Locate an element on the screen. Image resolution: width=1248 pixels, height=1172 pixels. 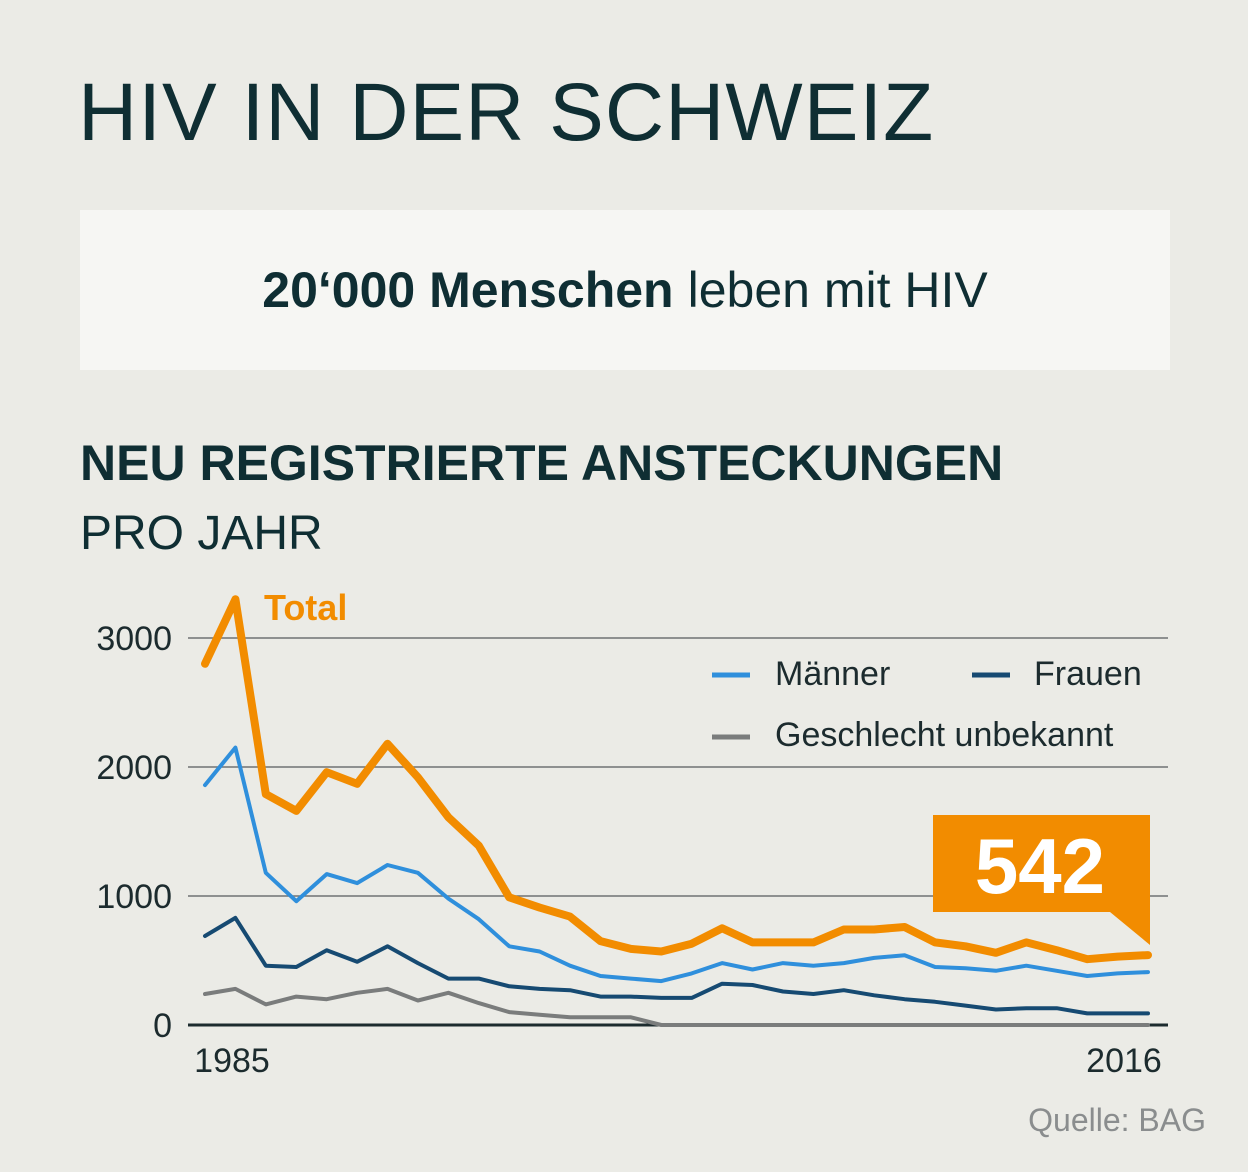
highlight-callout is located at coordinates (1041, 880).